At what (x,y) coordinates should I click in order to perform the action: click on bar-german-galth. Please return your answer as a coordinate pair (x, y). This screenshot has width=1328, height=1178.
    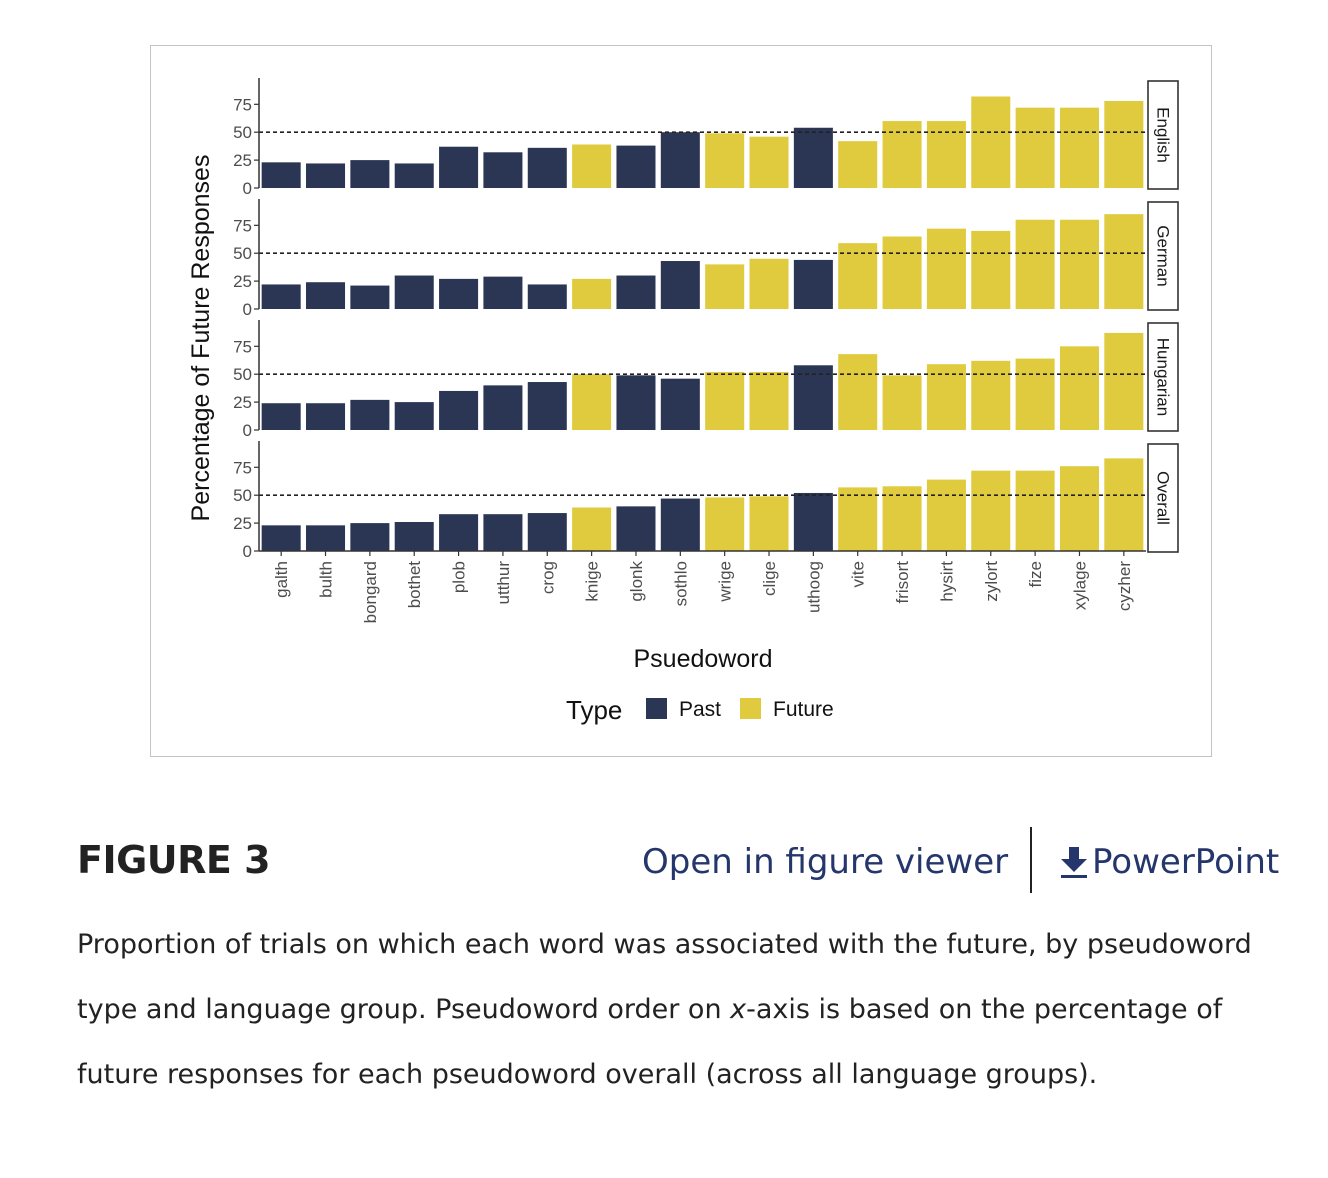
    Looking at the image, I should click on (281, 296).